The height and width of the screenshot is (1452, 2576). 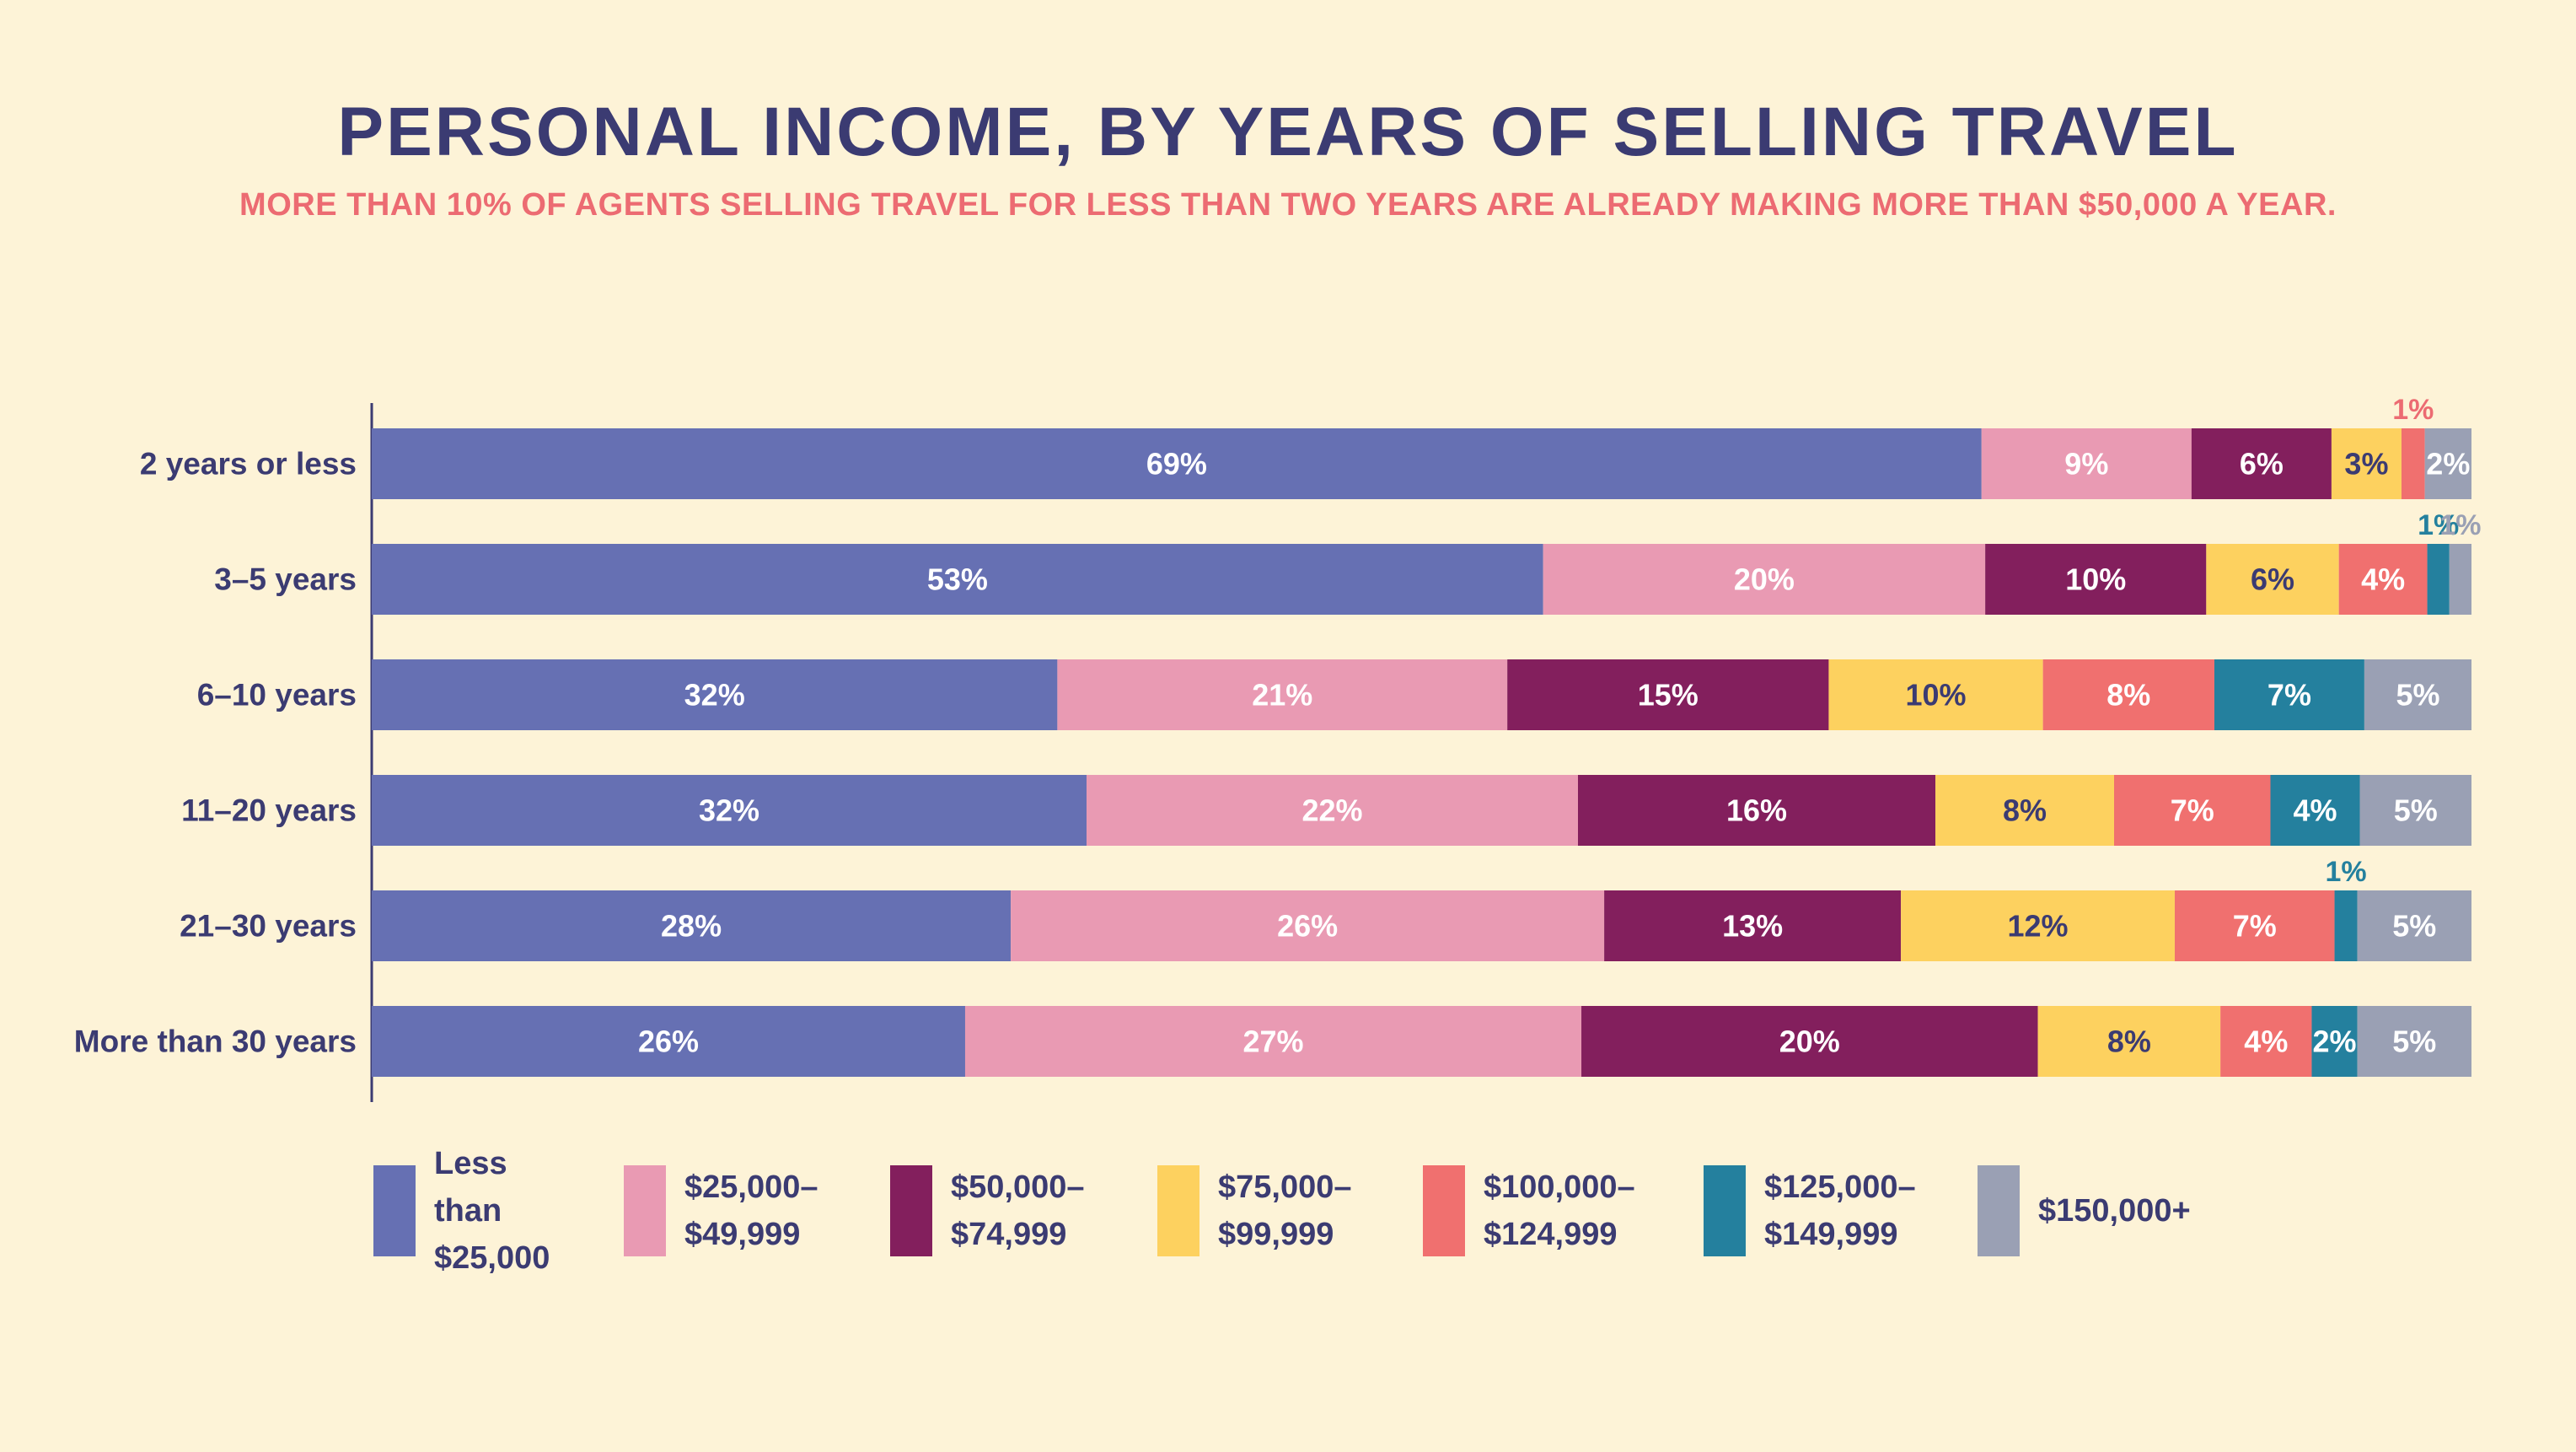 I want to click on data-label-more-than-30-years-125-000-149-999: 2%, so click(x=2335, y=1041).